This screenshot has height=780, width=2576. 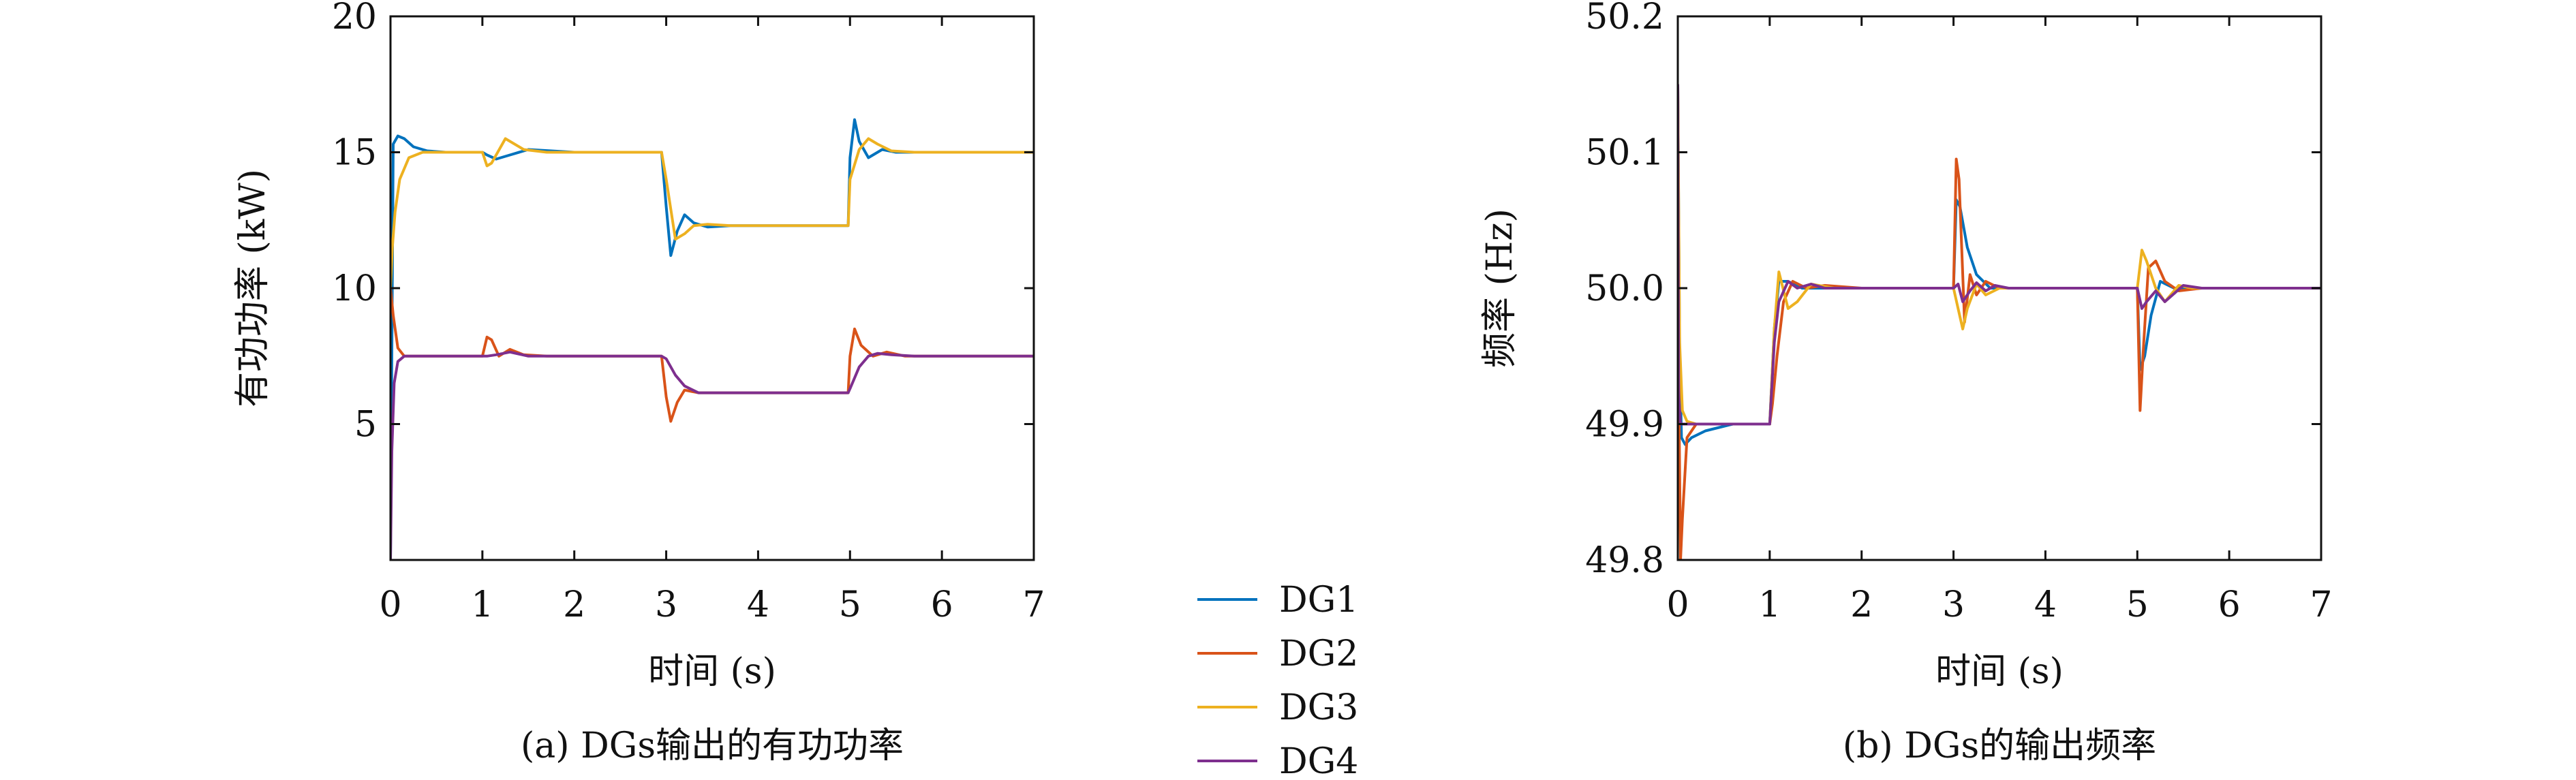 I want to click on panel-b-series-dg1-line, so click(x=1999, y=265).